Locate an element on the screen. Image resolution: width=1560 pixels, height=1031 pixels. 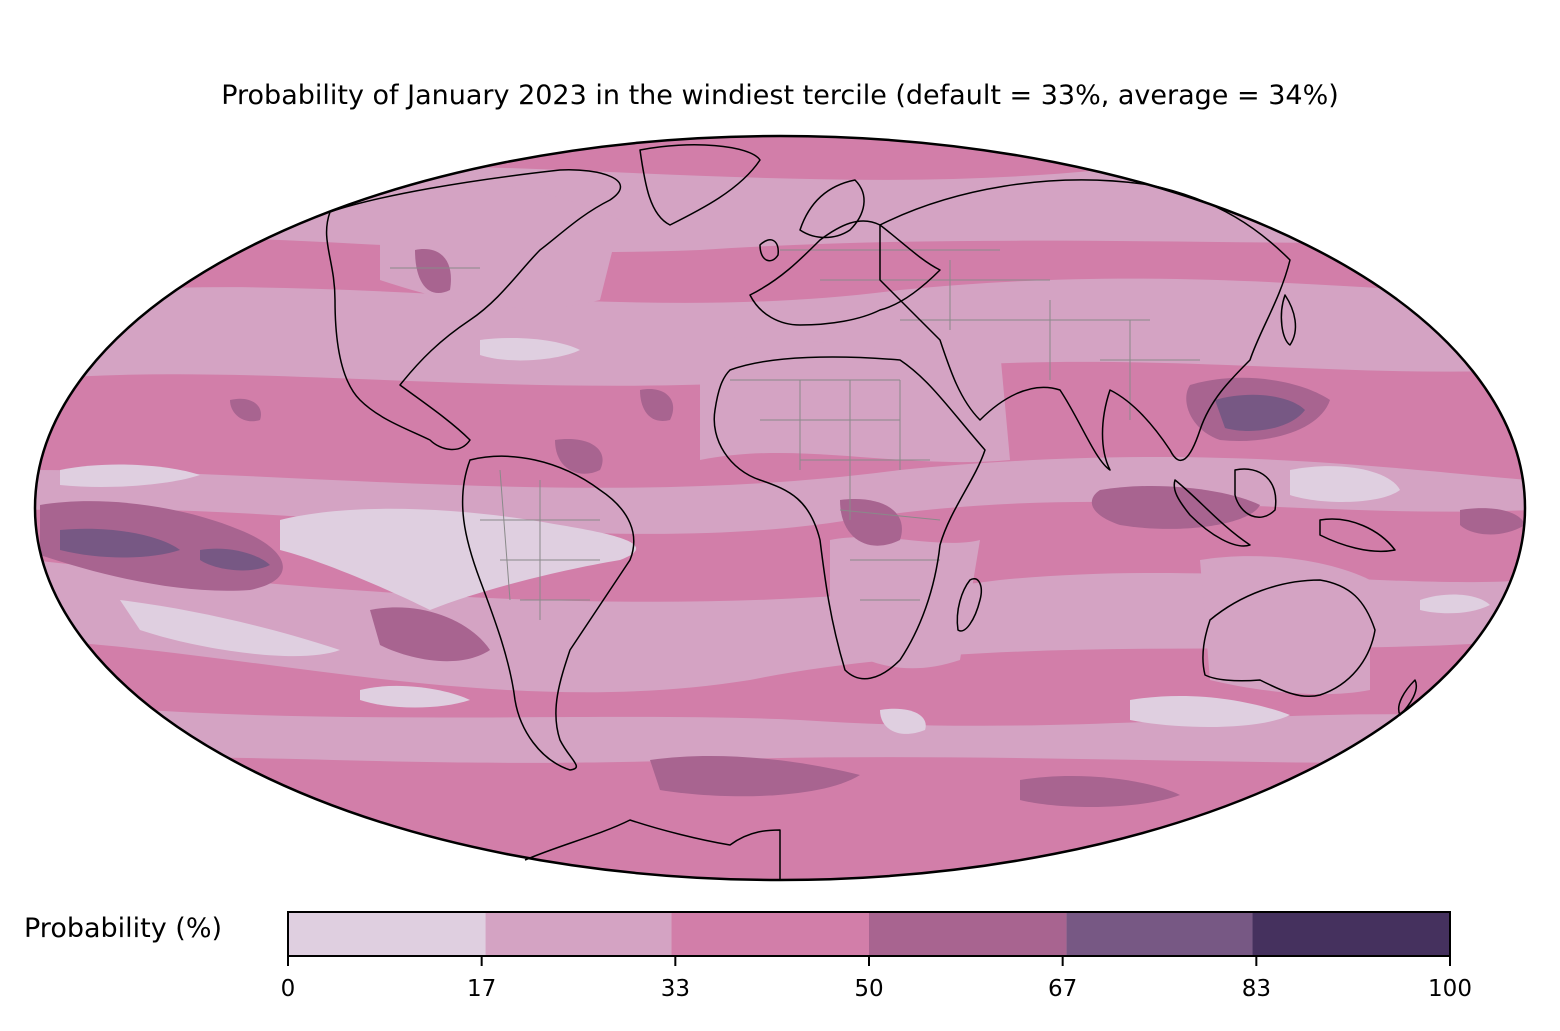
north-america-coast is located at coordinates (473, 310).